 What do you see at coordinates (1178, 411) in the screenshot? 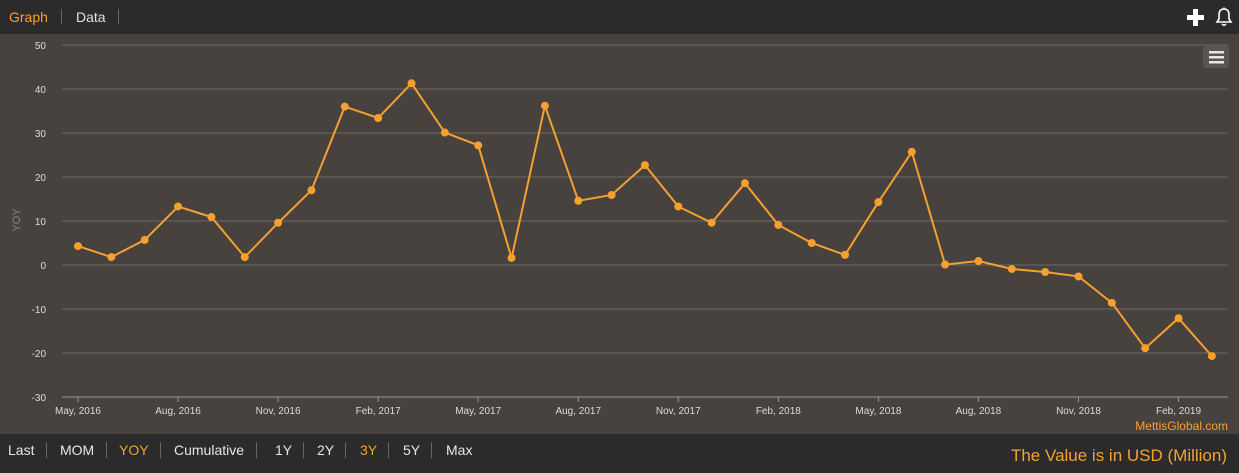
I see `x-tick-label: Feb, 2019` at bounding box center [1178, 411].